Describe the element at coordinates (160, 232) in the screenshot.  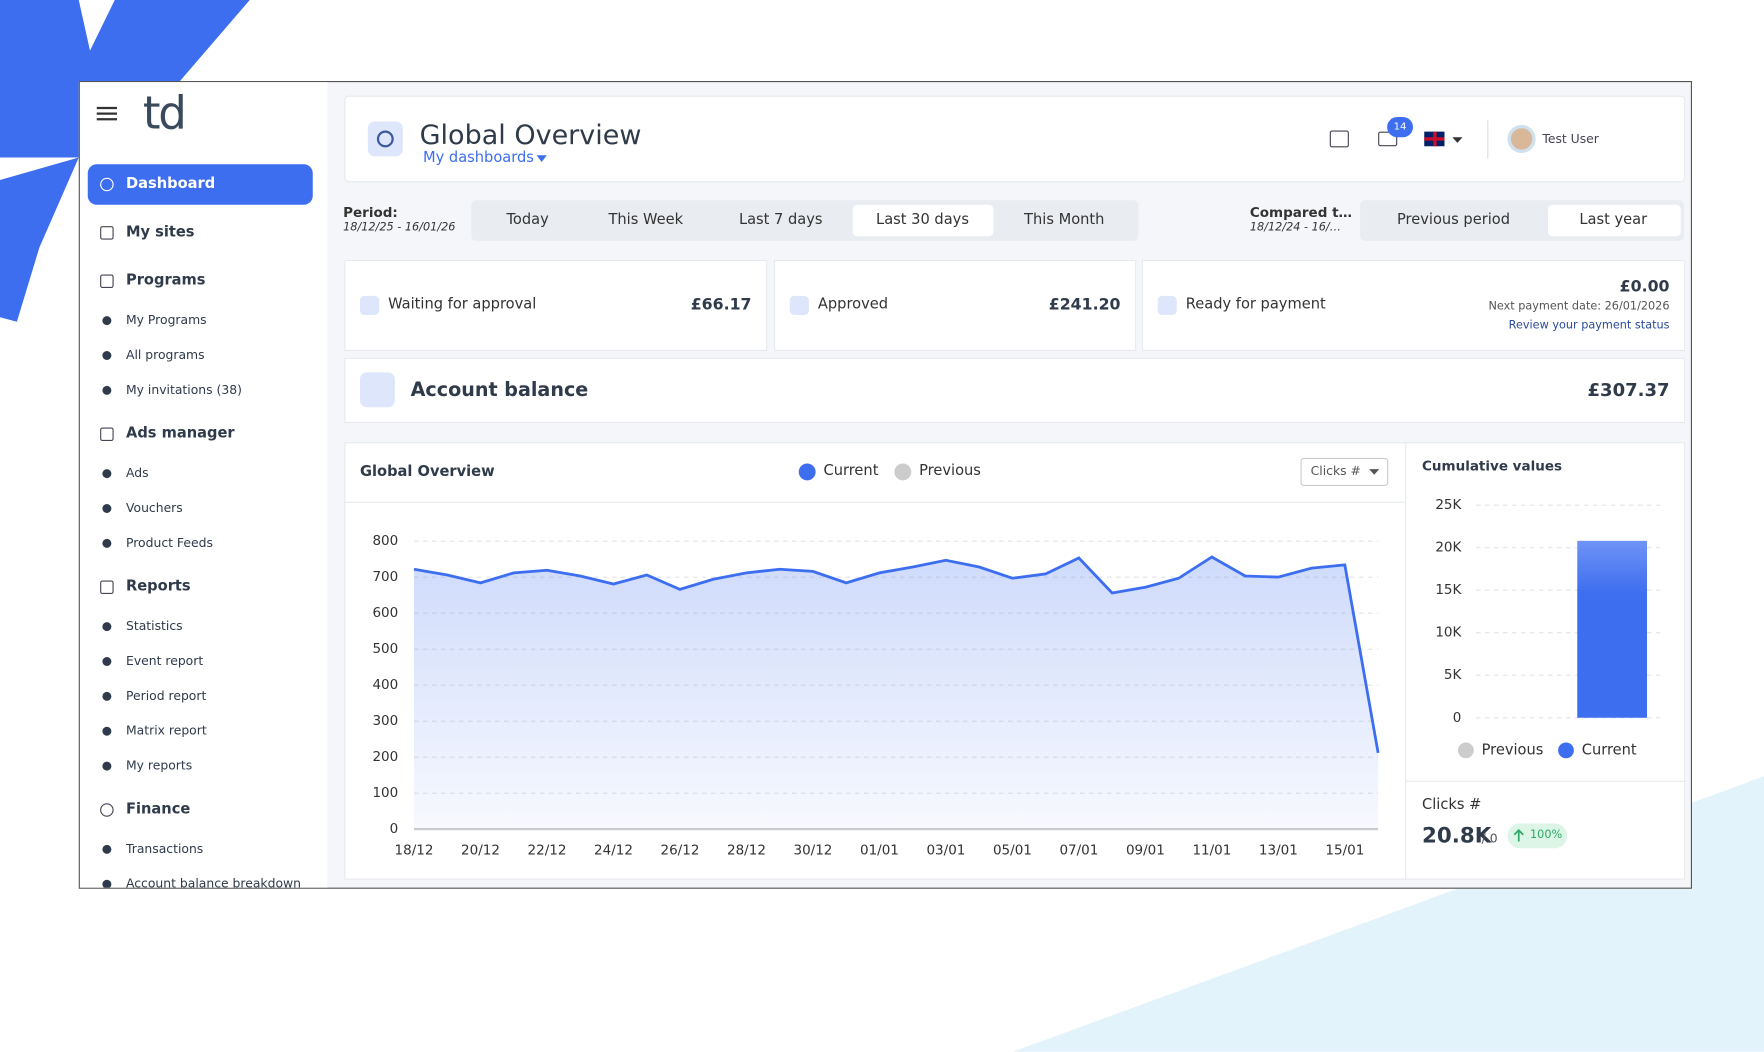
I see `menu-item: My sites` at that location.